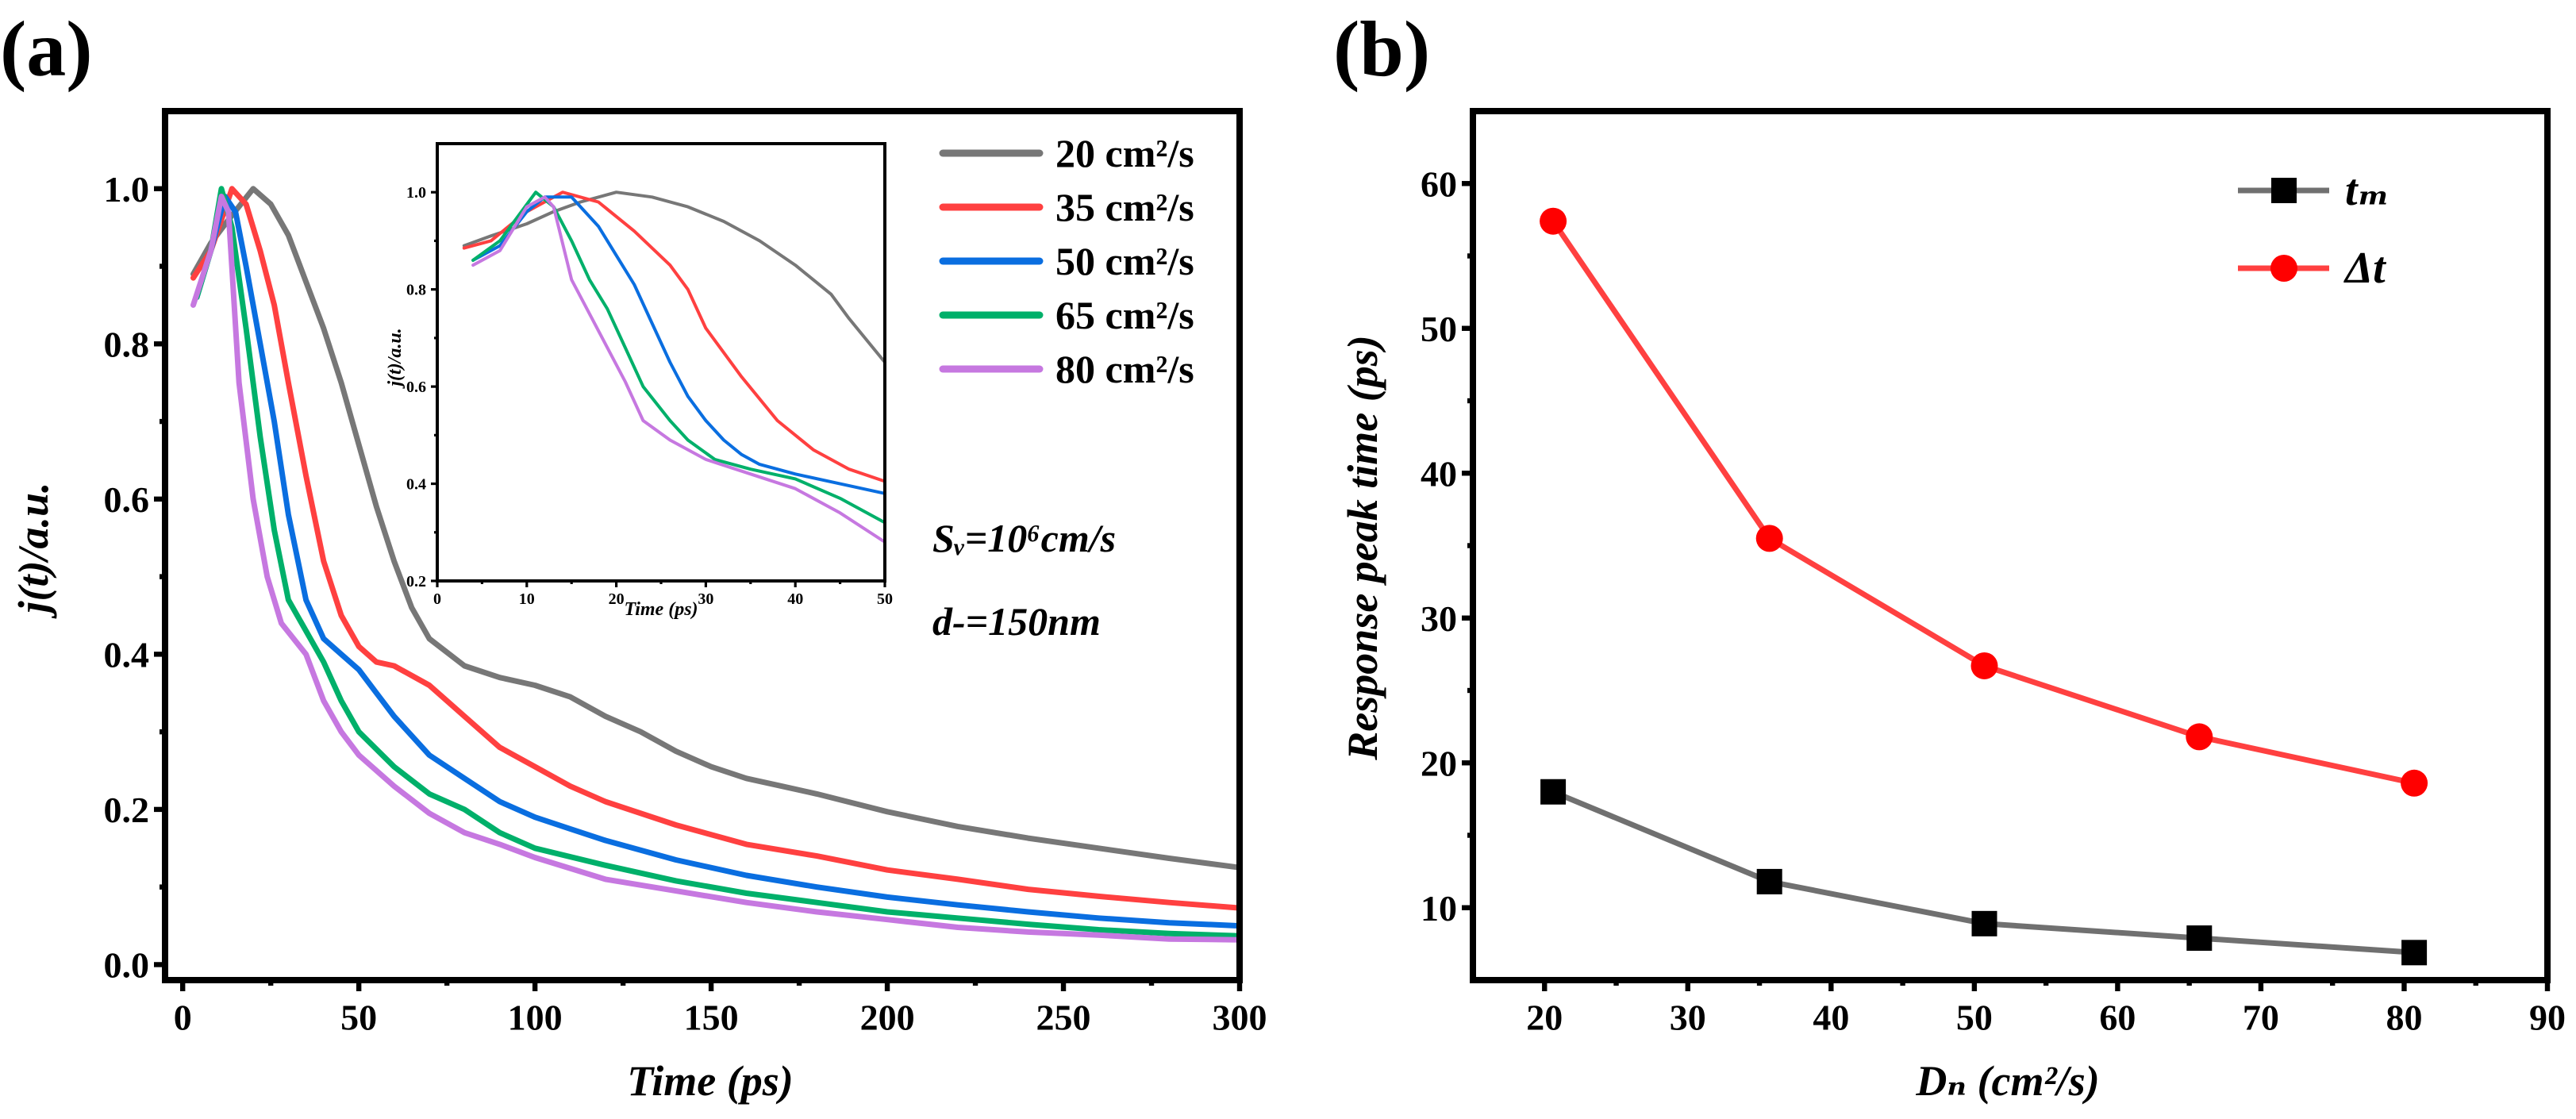  What do you see at coordinates (1240, 1017) in the screenshot?
I see `panel-a-xtick-label: 300` at bounding box center [1240, 1017].